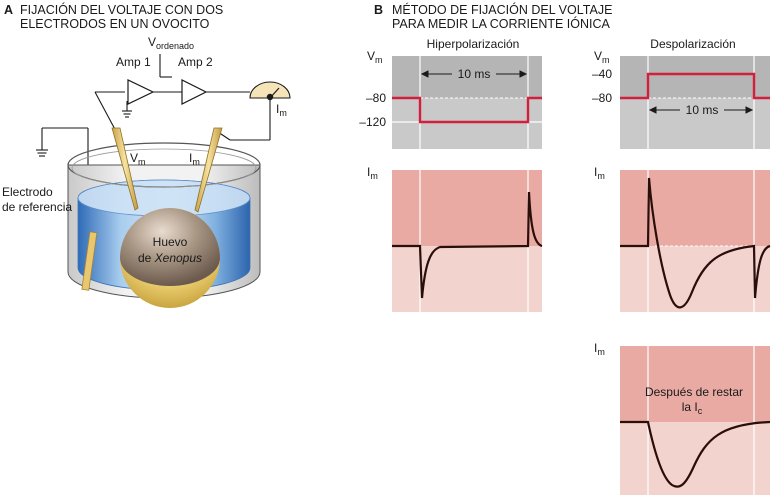  I want to click on panel-a-title-line2: ELECTRODOS EN UN OVOCITO, so click(115, 24).